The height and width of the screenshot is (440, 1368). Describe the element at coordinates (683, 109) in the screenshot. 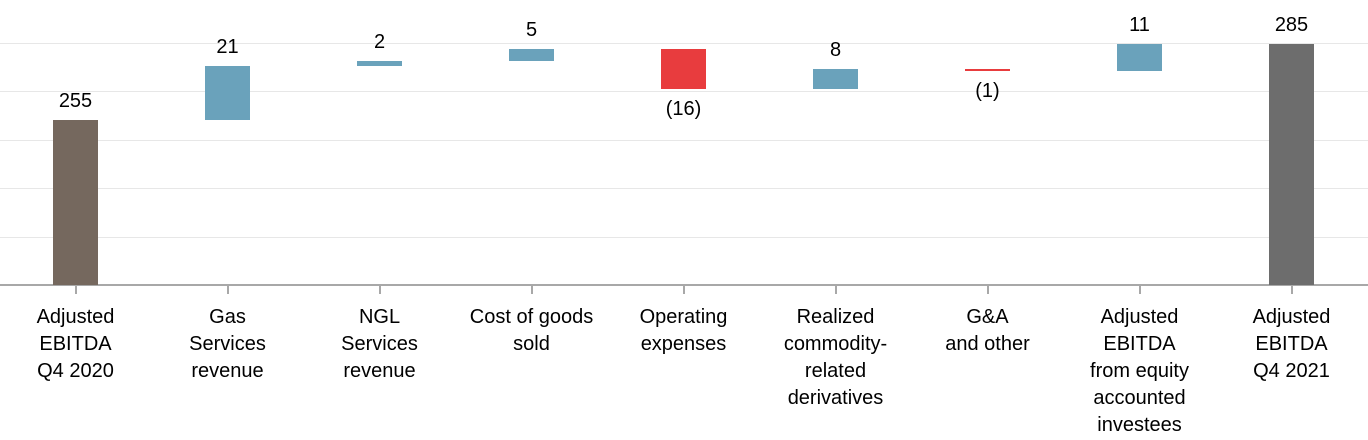

I see `data-label-operating-expenses: (16)` at that location.